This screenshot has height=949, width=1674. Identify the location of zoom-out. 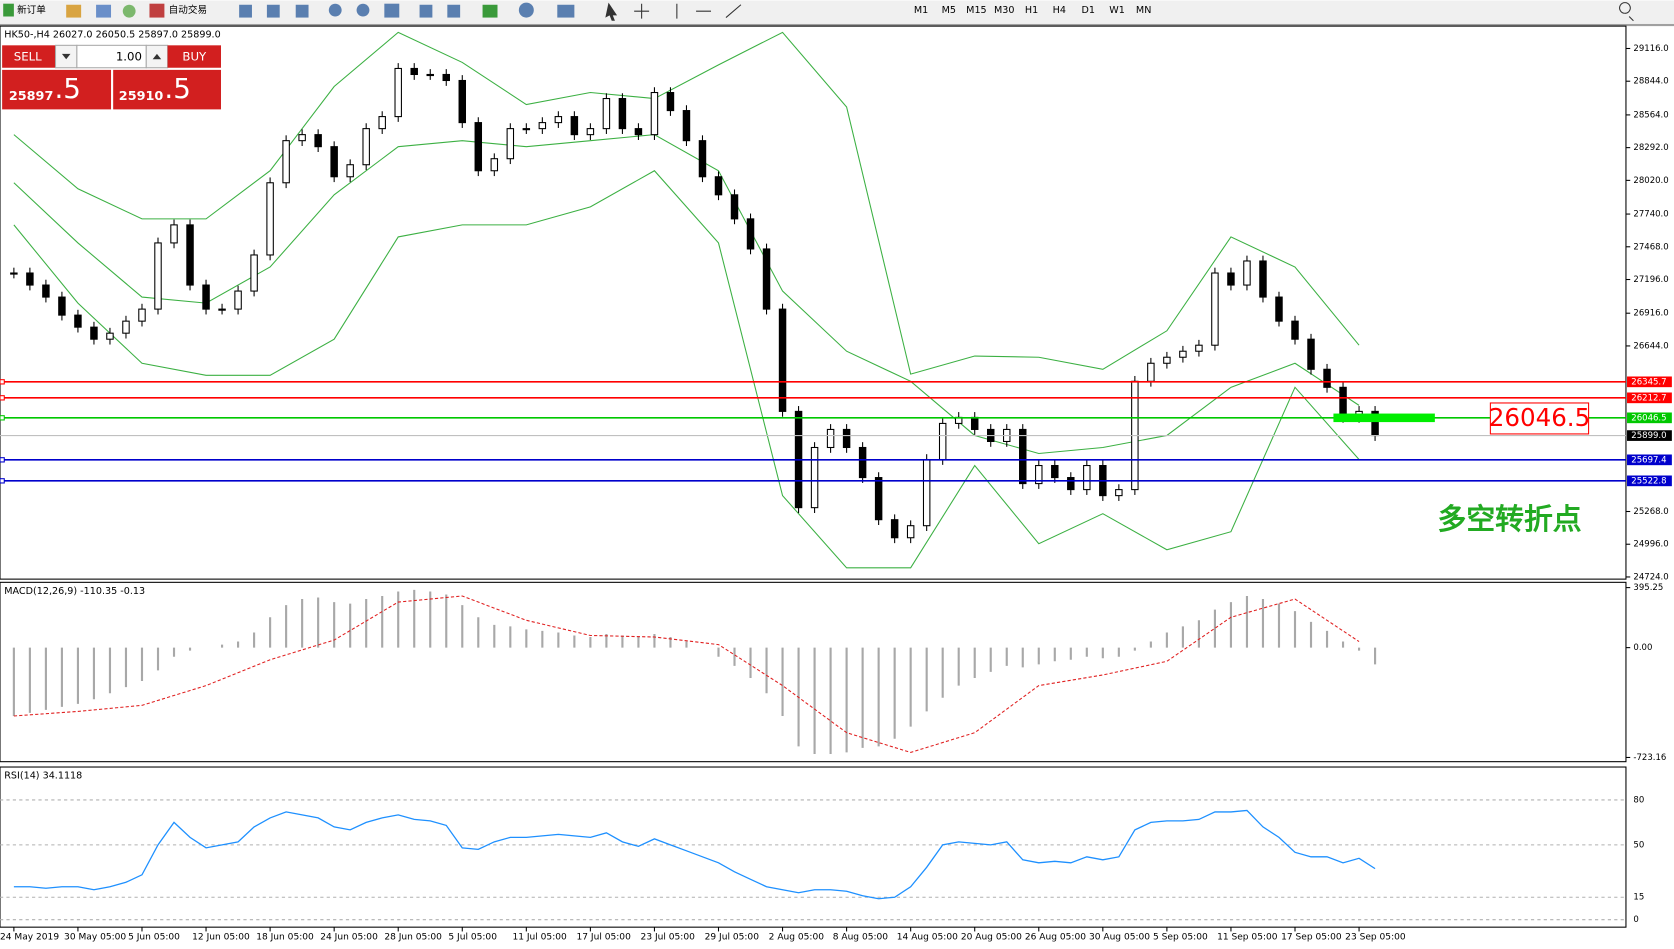
(363, 10).